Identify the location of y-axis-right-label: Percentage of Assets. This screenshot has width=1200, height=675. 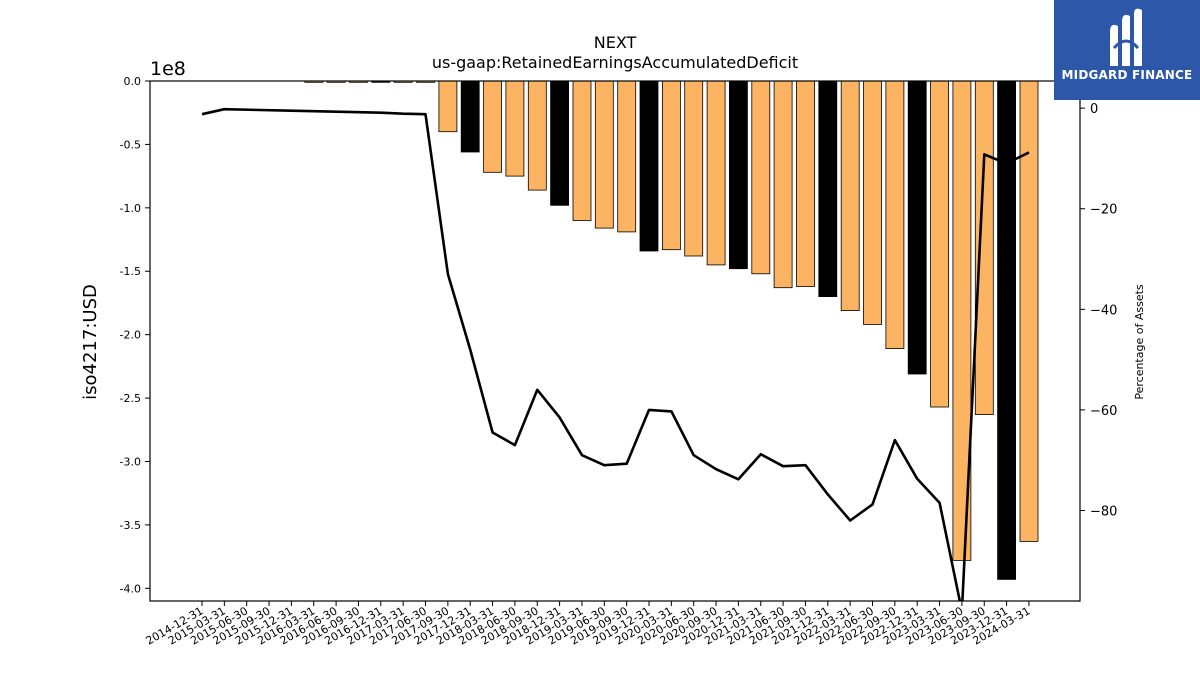
(1139, 342).